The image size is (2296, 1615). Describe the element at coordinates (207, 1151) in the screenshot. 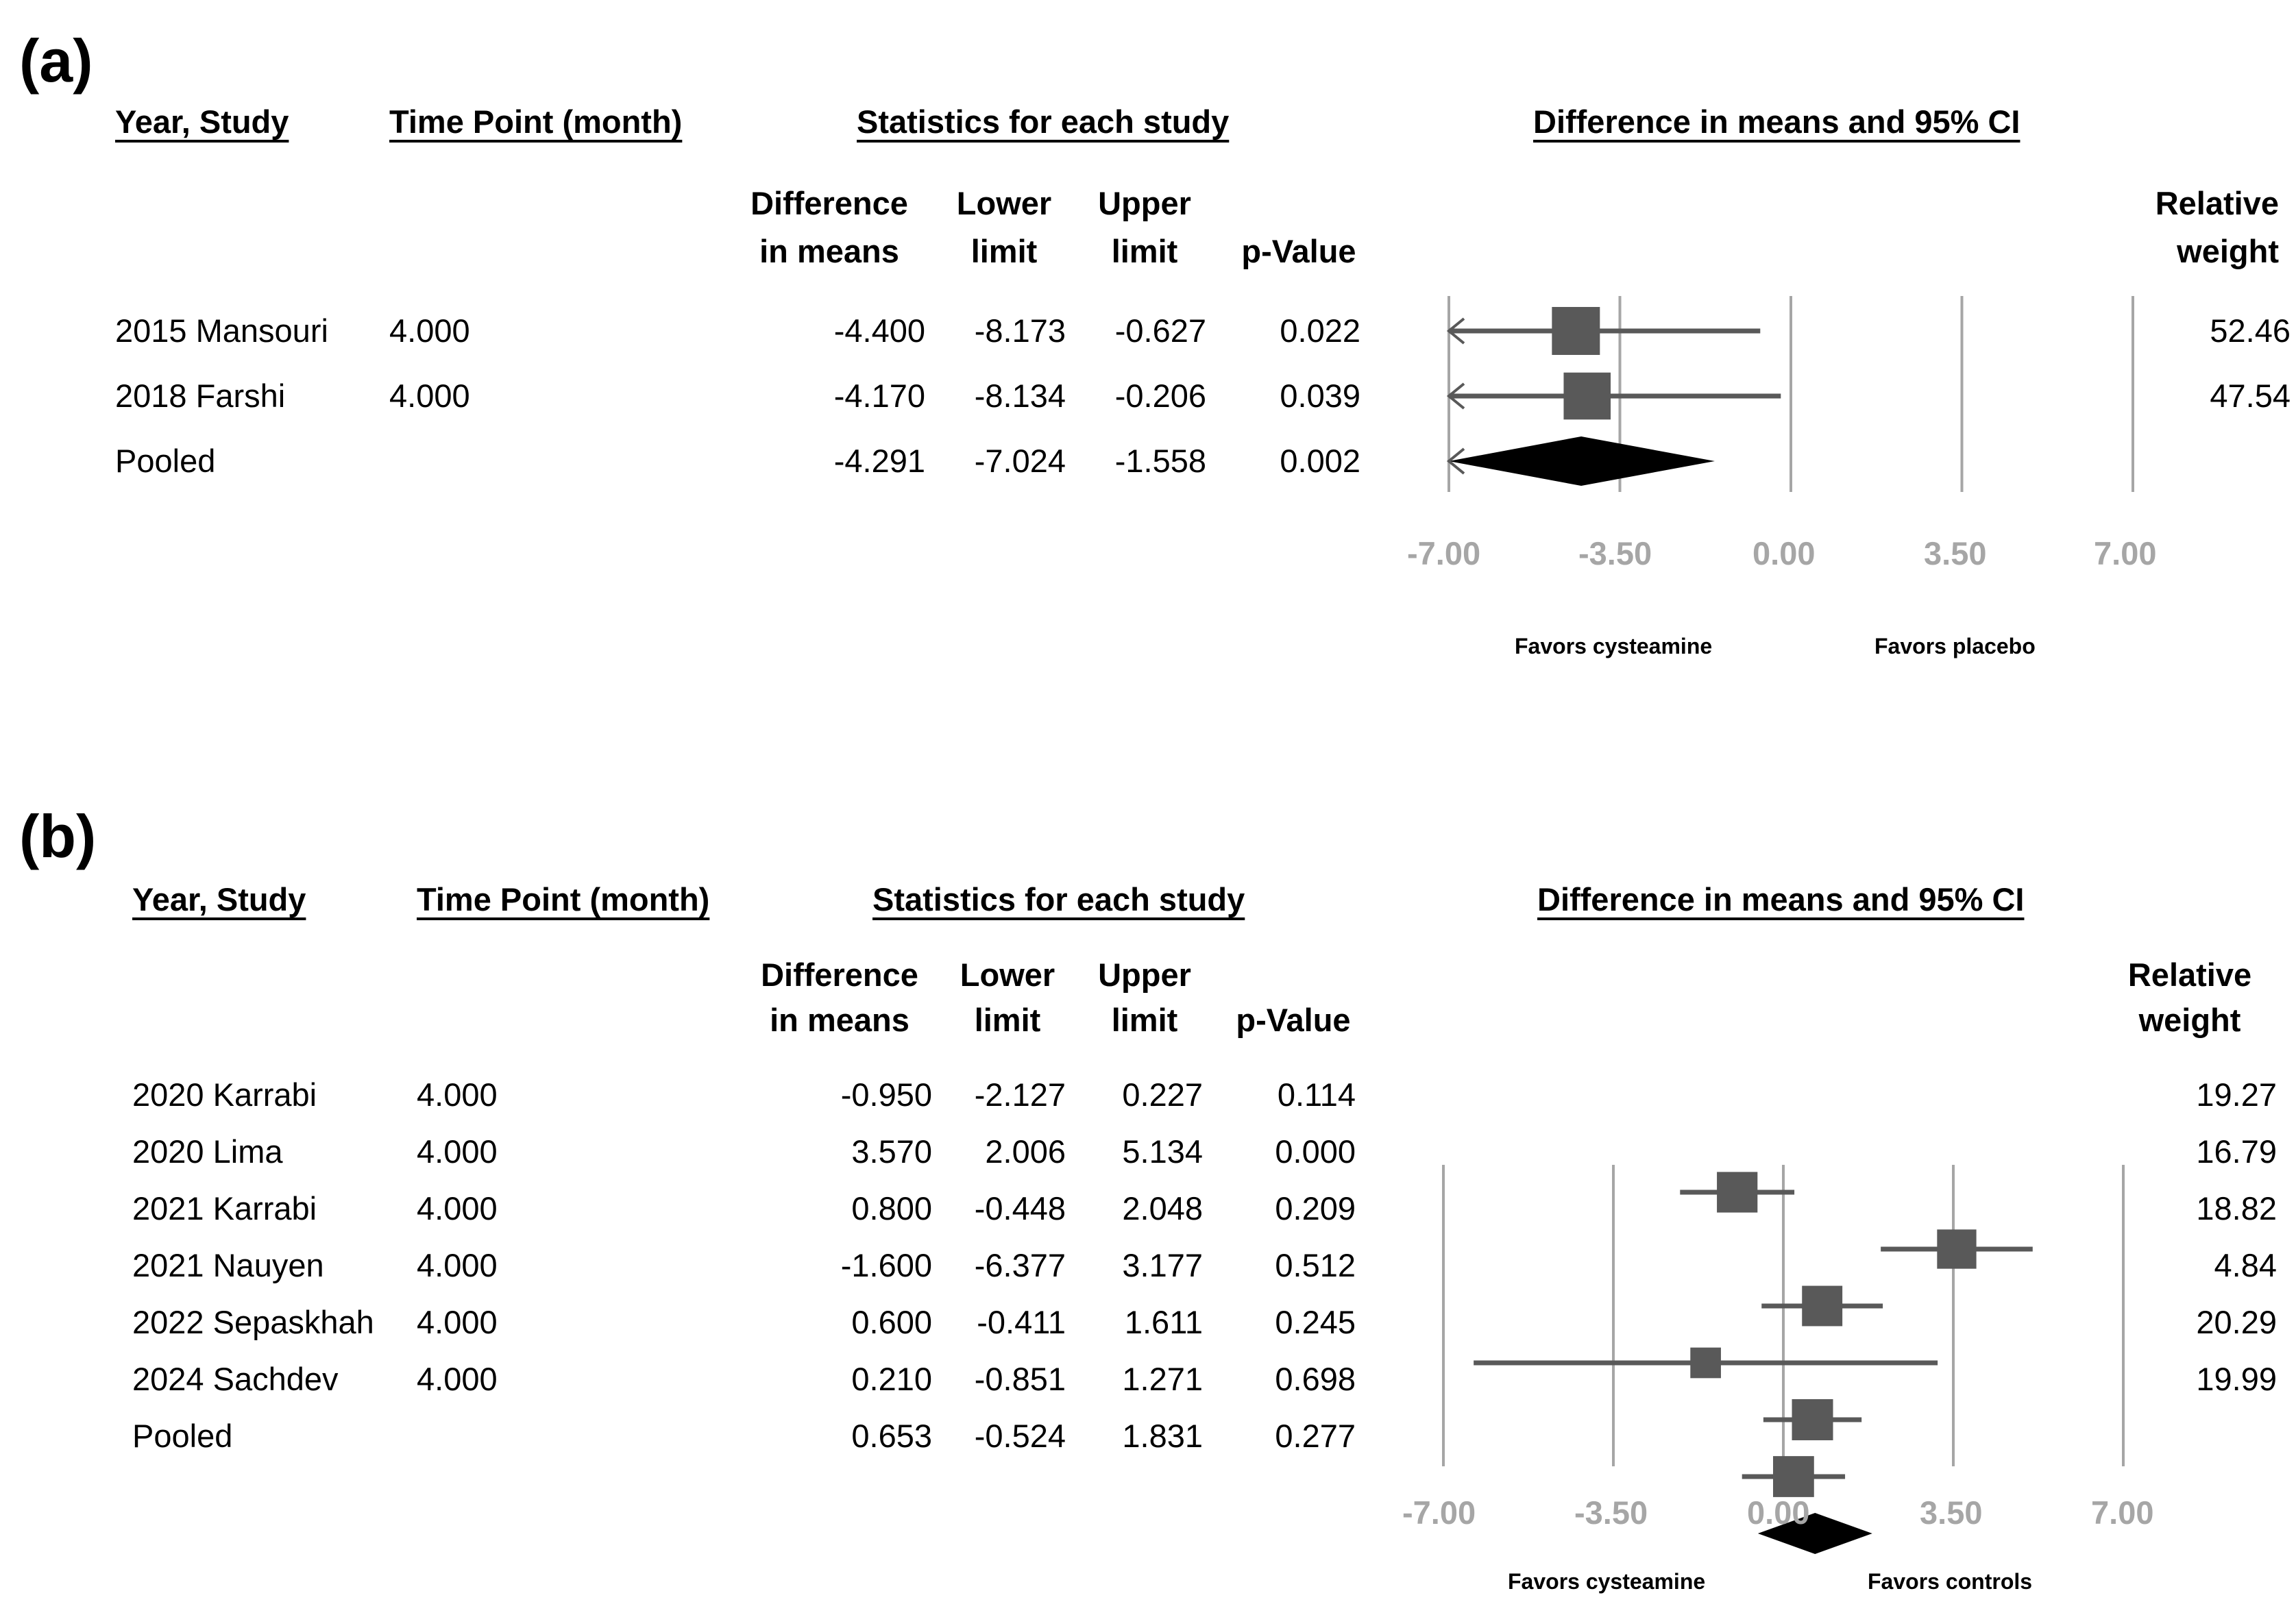

I see `study-name: 2020 Lima` at that location.